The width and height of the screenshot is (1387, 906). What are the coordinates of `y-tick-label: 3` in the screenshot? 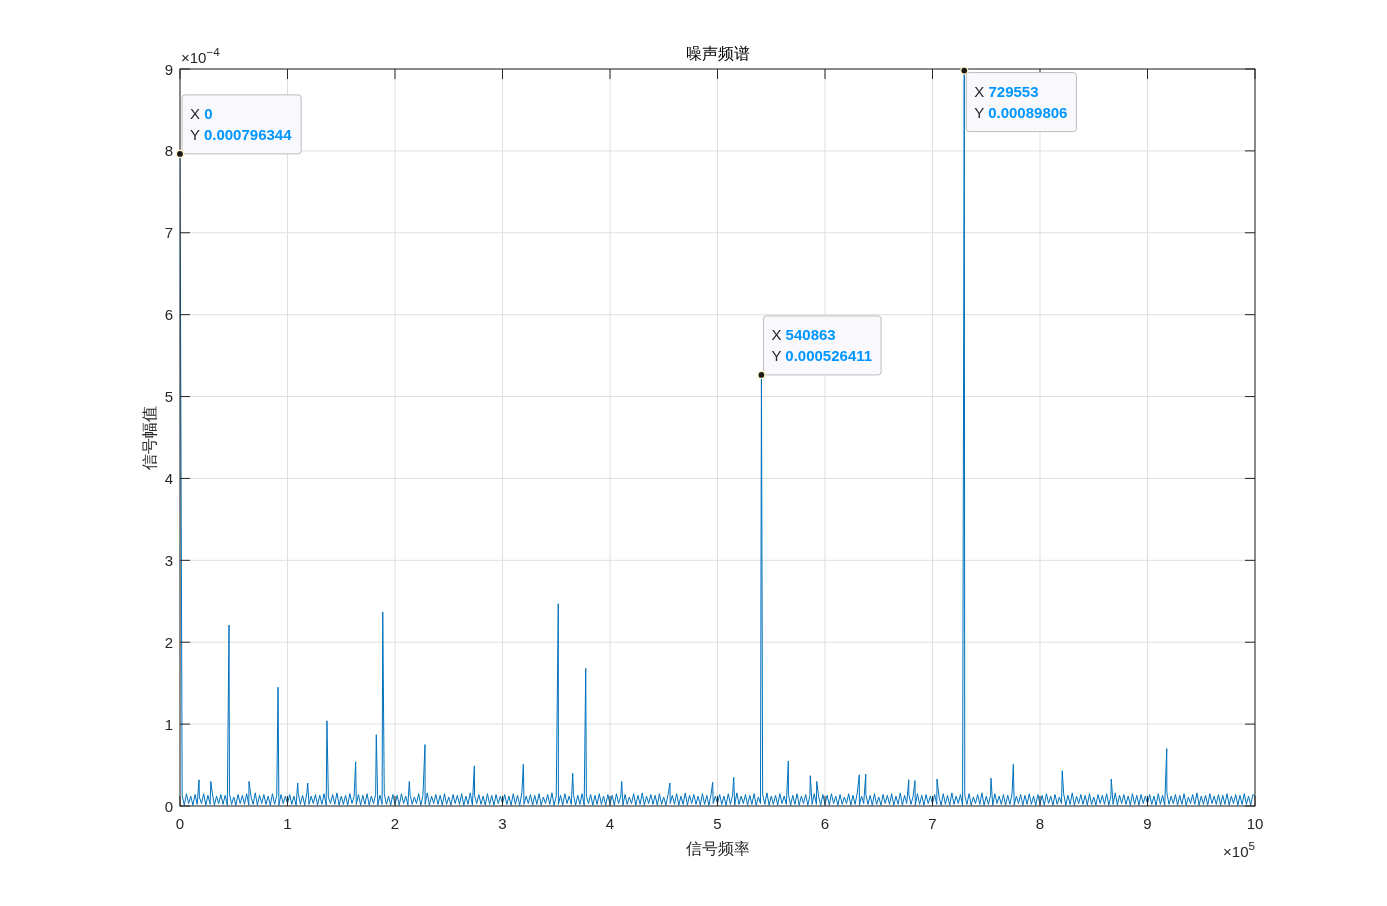 It's located at (168, 560).